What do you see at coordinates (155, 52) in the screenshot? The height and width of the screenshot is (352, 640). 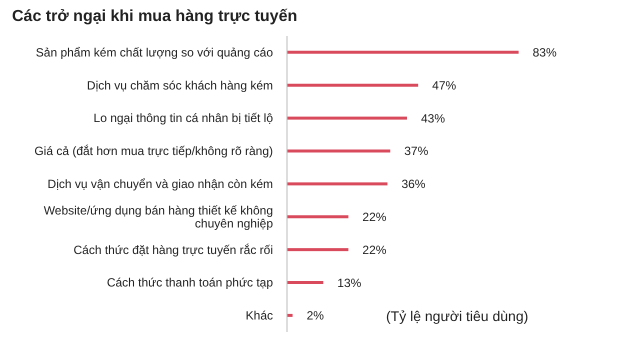 I see `y-tick-label: Sản phẩm kém chất lượng so với quảng cáo` at bounding box center [155, 52].